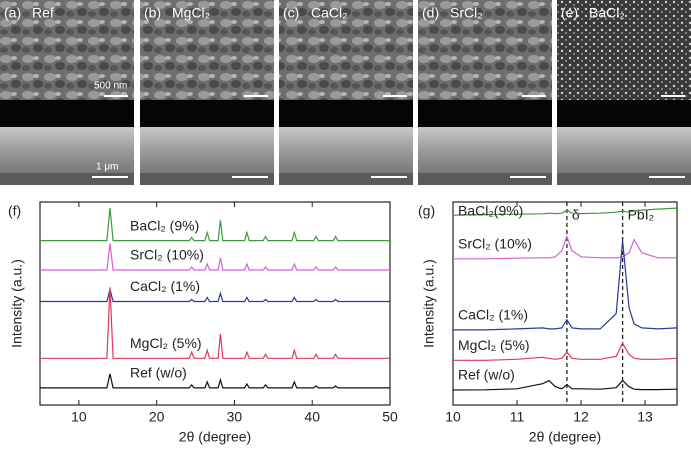  Describe the element at coordinates (164, 225) in the screenshot. I see `series-label: BaCl₂ (9%)` at that location.